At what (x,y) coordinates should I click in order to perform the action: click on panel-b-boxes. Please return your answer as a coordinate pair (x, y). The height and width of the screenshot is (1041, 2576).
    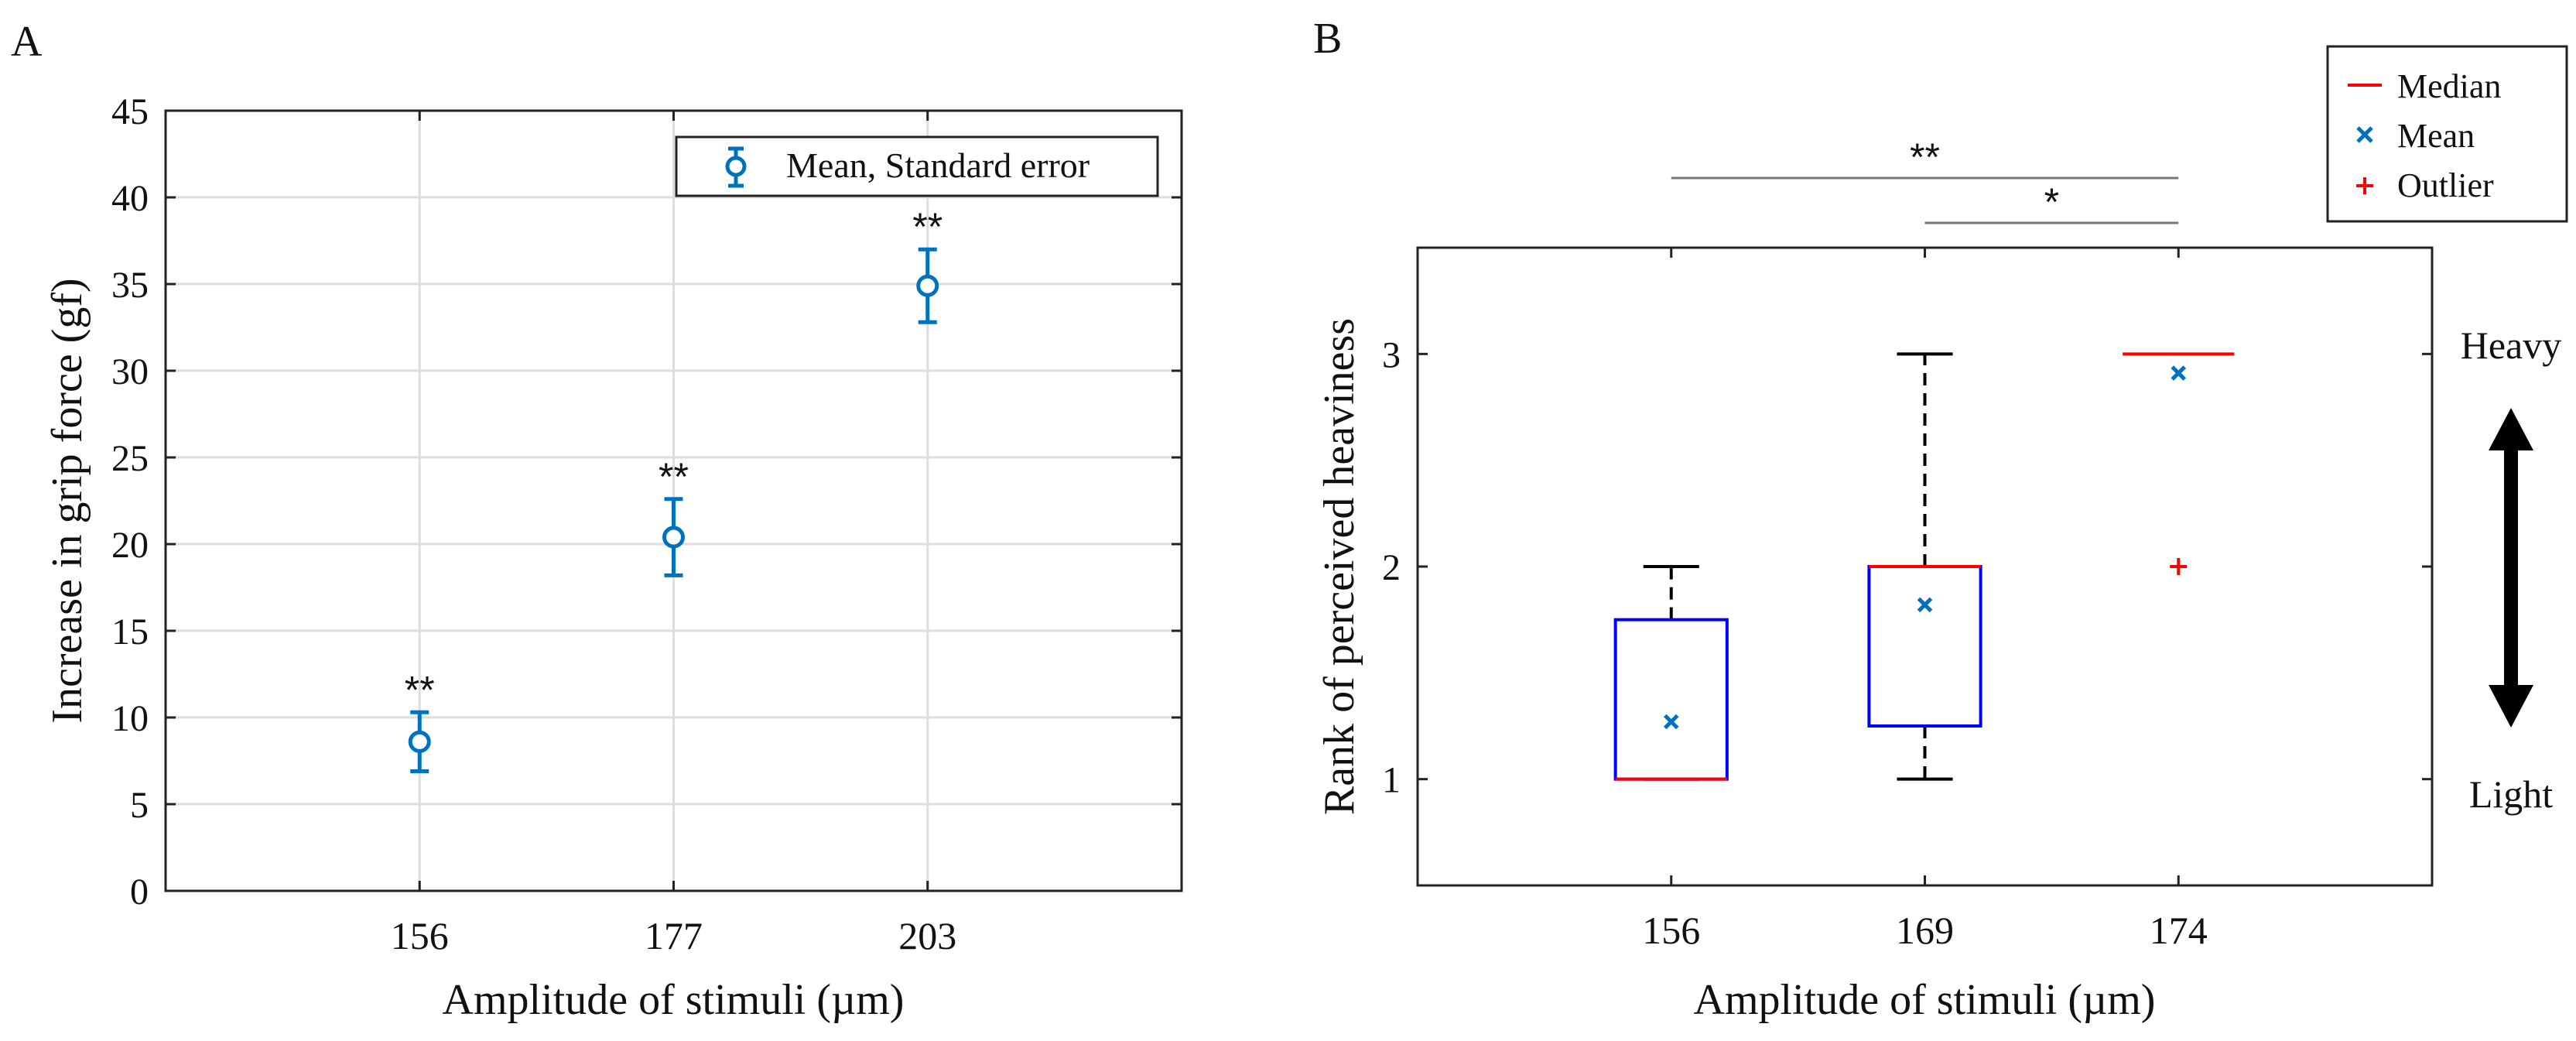
    Looking at the image, I should click on (1924, 566).